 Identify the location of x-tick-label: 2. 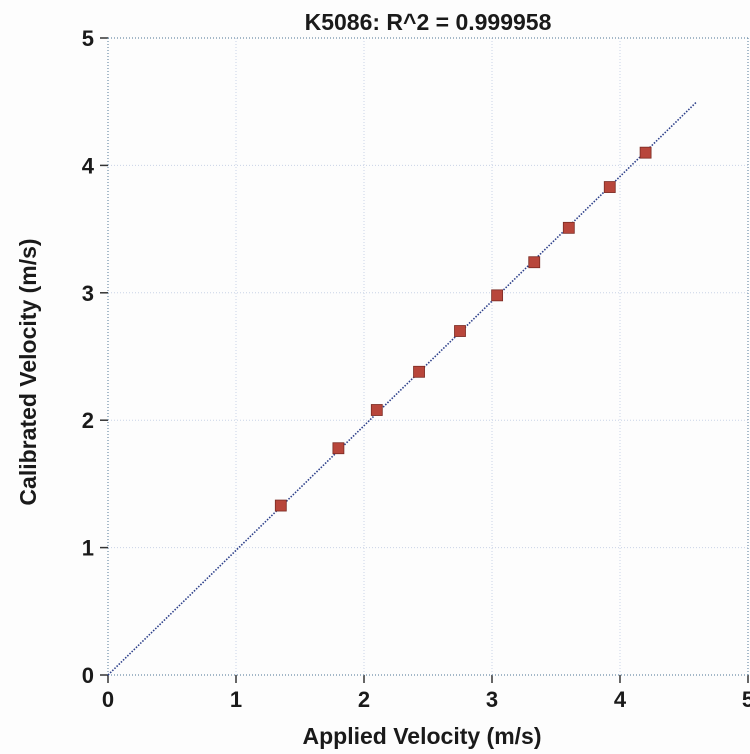
(364, 699).